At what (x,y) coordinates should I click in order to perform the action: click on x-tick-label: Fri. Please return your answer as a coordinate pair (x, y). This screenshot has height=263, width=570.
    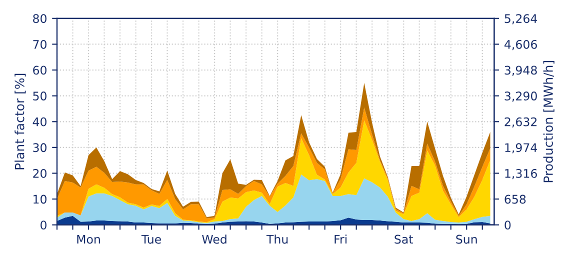
    Looking at the image, I should click on (340, 239).